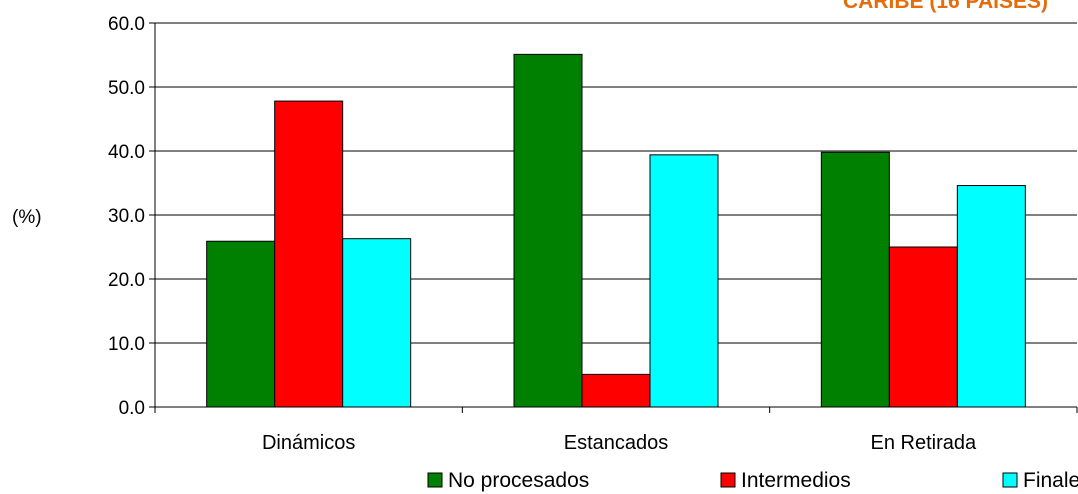 The height and width of the screenshot is (494, 1078). Describe the element at coordinates (1050, 480) in the screenshot. I see `legend-label: Finales` at that location.